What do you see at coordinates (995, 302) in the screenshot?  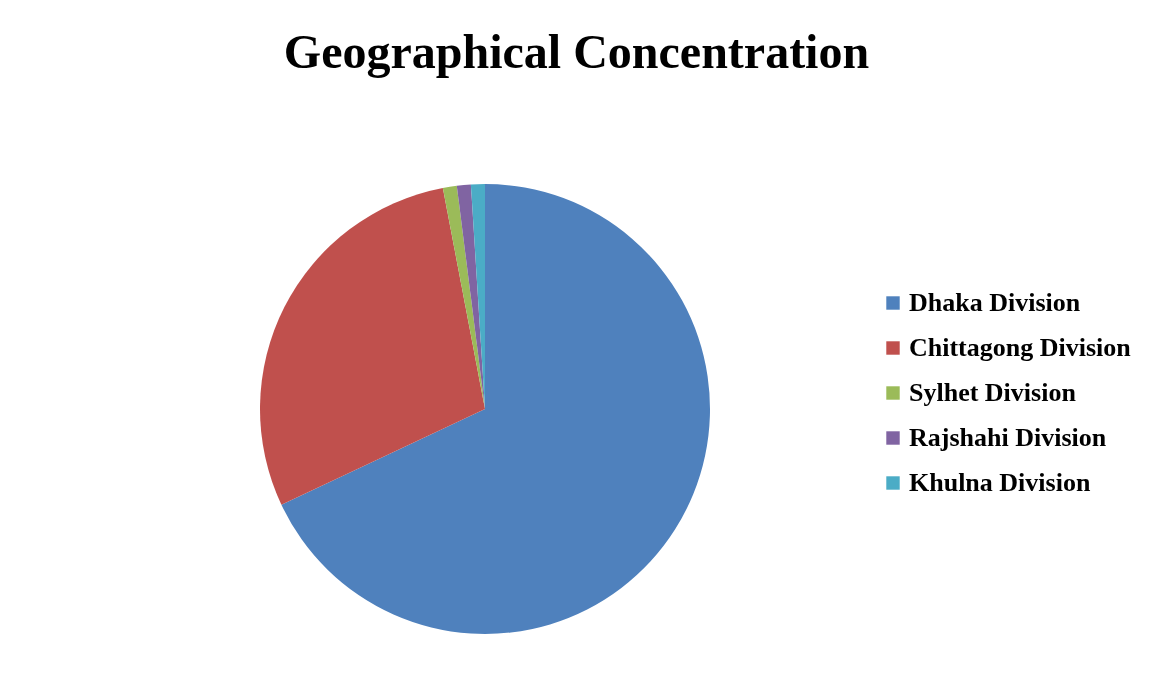 I see `legend-label: Dhaka Division` at bounding box center [995, 302].